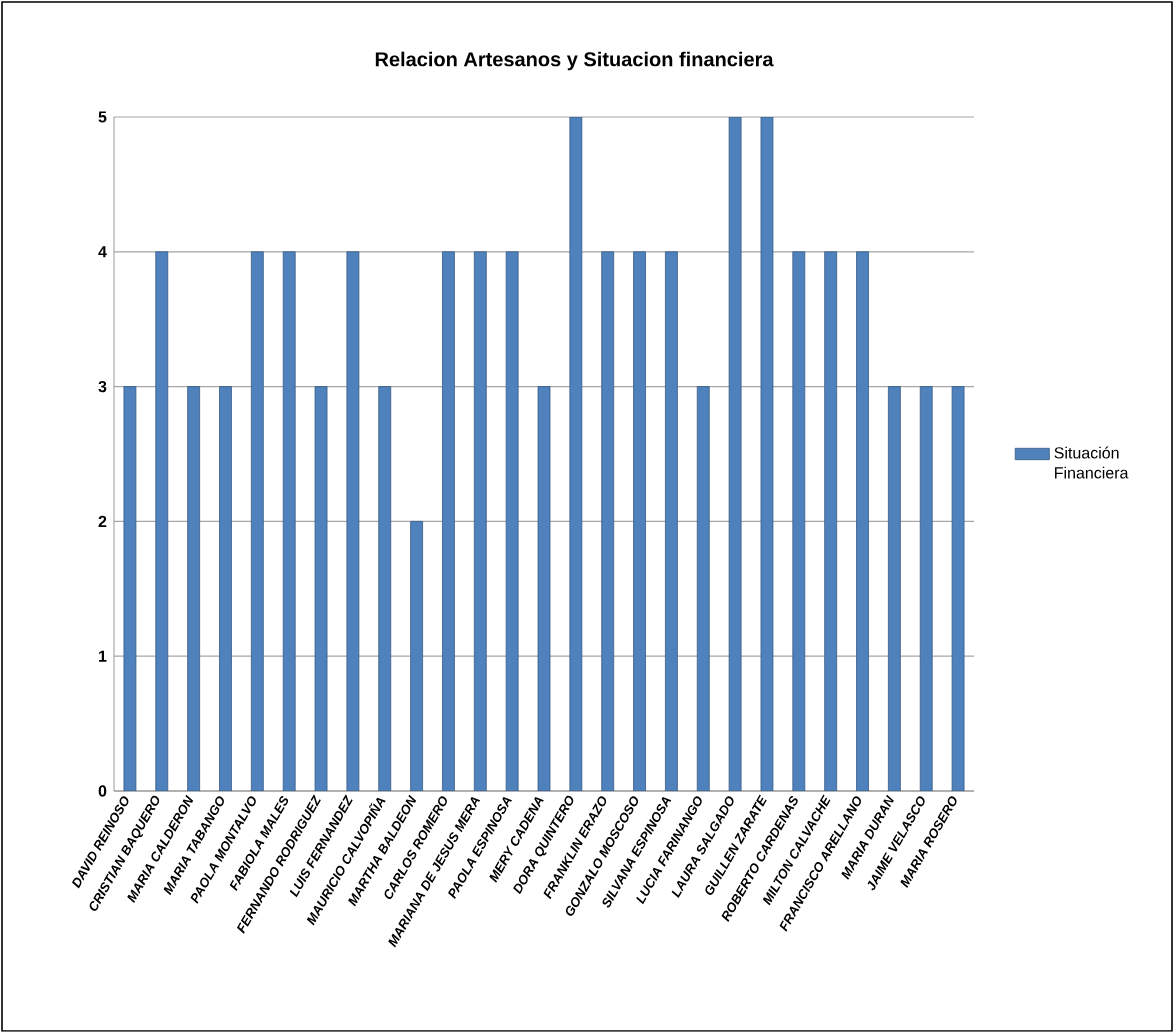 This screenshot has height=1033, width=1174. I want to click on legend-label: Situación Financiera, so click(1091, 462).